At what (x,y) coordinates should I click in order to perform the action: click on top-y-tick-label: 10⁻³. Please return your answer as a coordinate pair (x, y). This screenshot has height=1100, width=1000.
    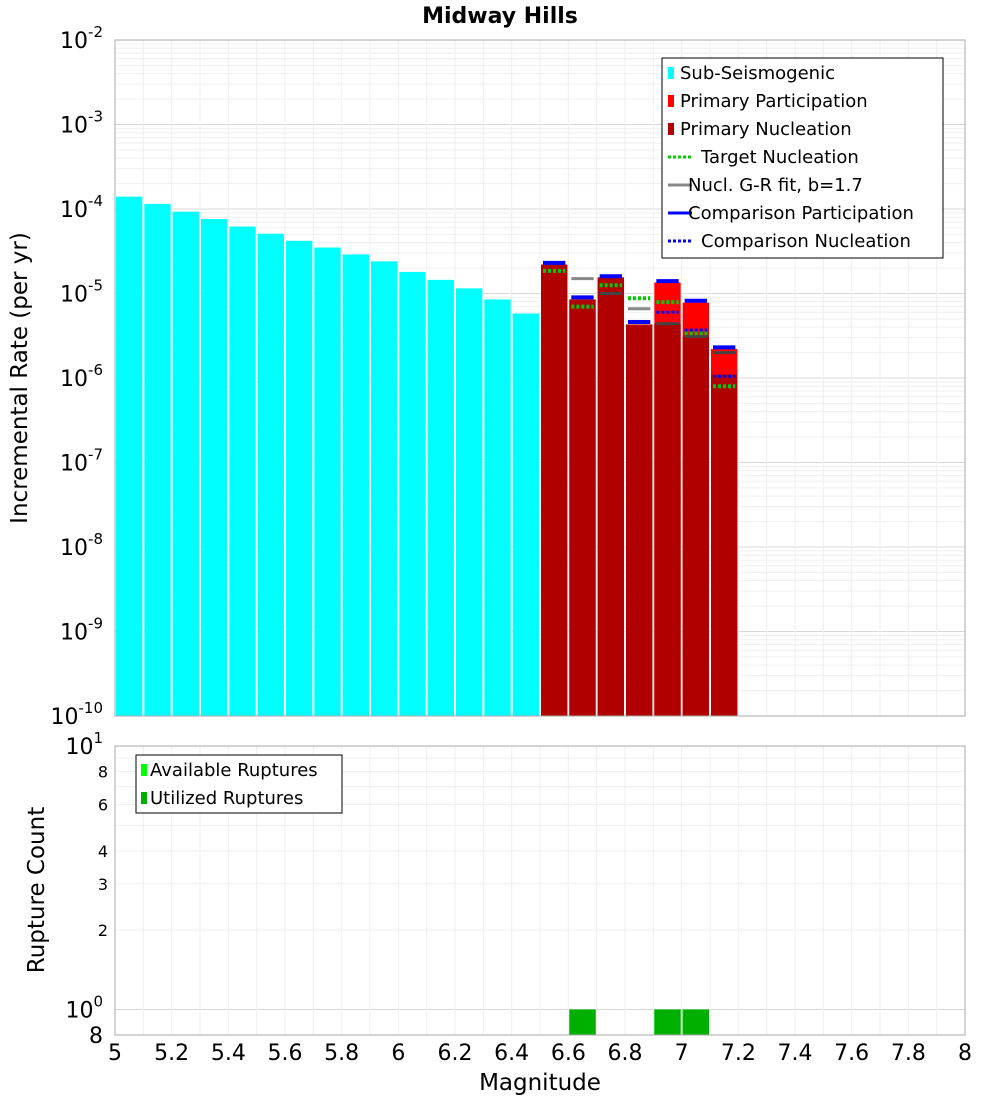
    Looking at the image, I should click on (81, 123).